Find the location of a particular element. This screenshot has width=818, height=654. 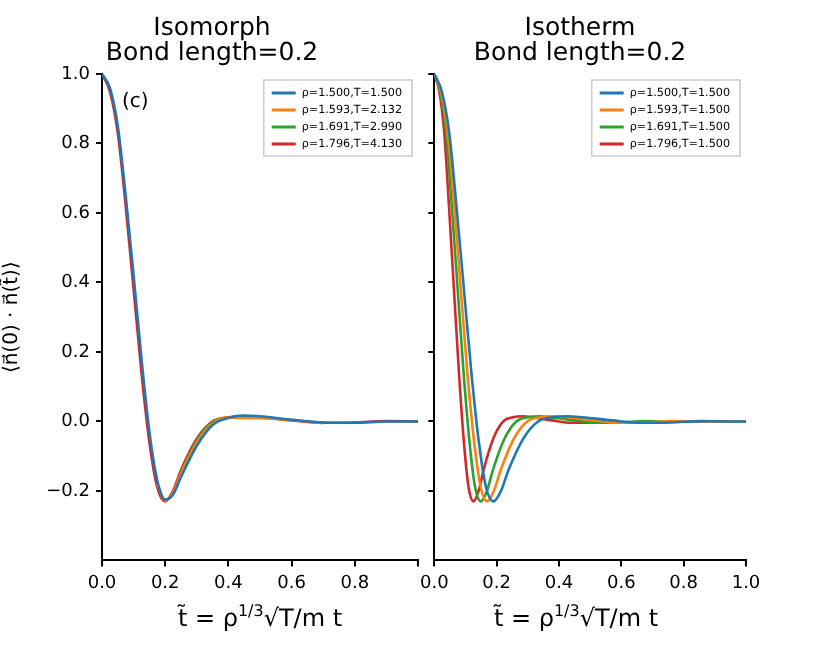

y-tick-label: −0.2 is located at coordinates (68, 491).